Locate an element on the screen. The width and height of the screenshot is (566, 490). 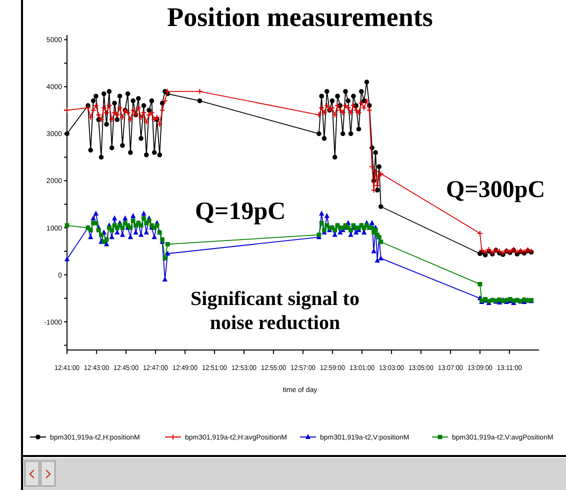
annotation: Q=19pC is located at coordinates (240, 211).